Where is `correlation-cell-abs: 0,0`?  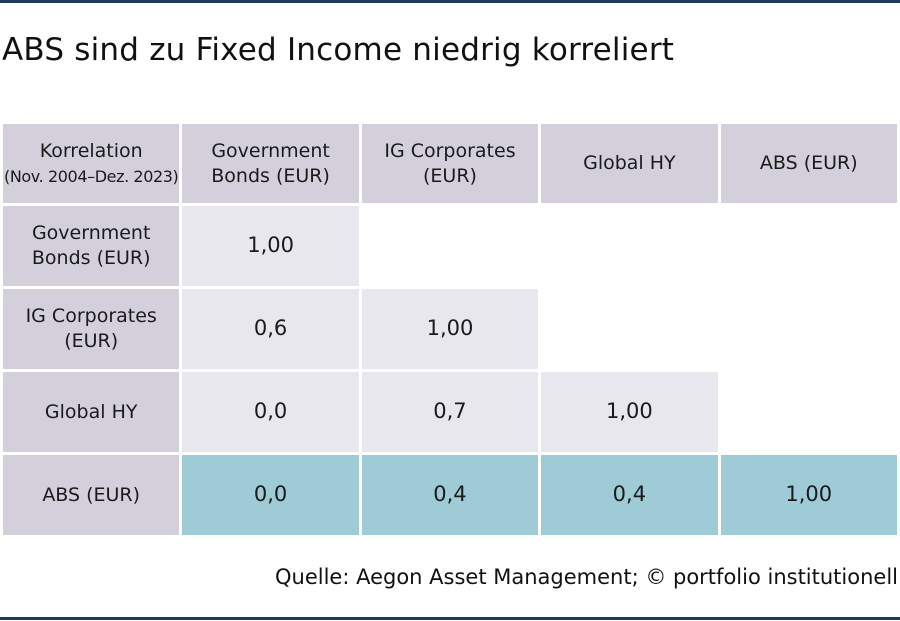 correlation-cell-abs: 0,0 is located at coordinates (270, 495).